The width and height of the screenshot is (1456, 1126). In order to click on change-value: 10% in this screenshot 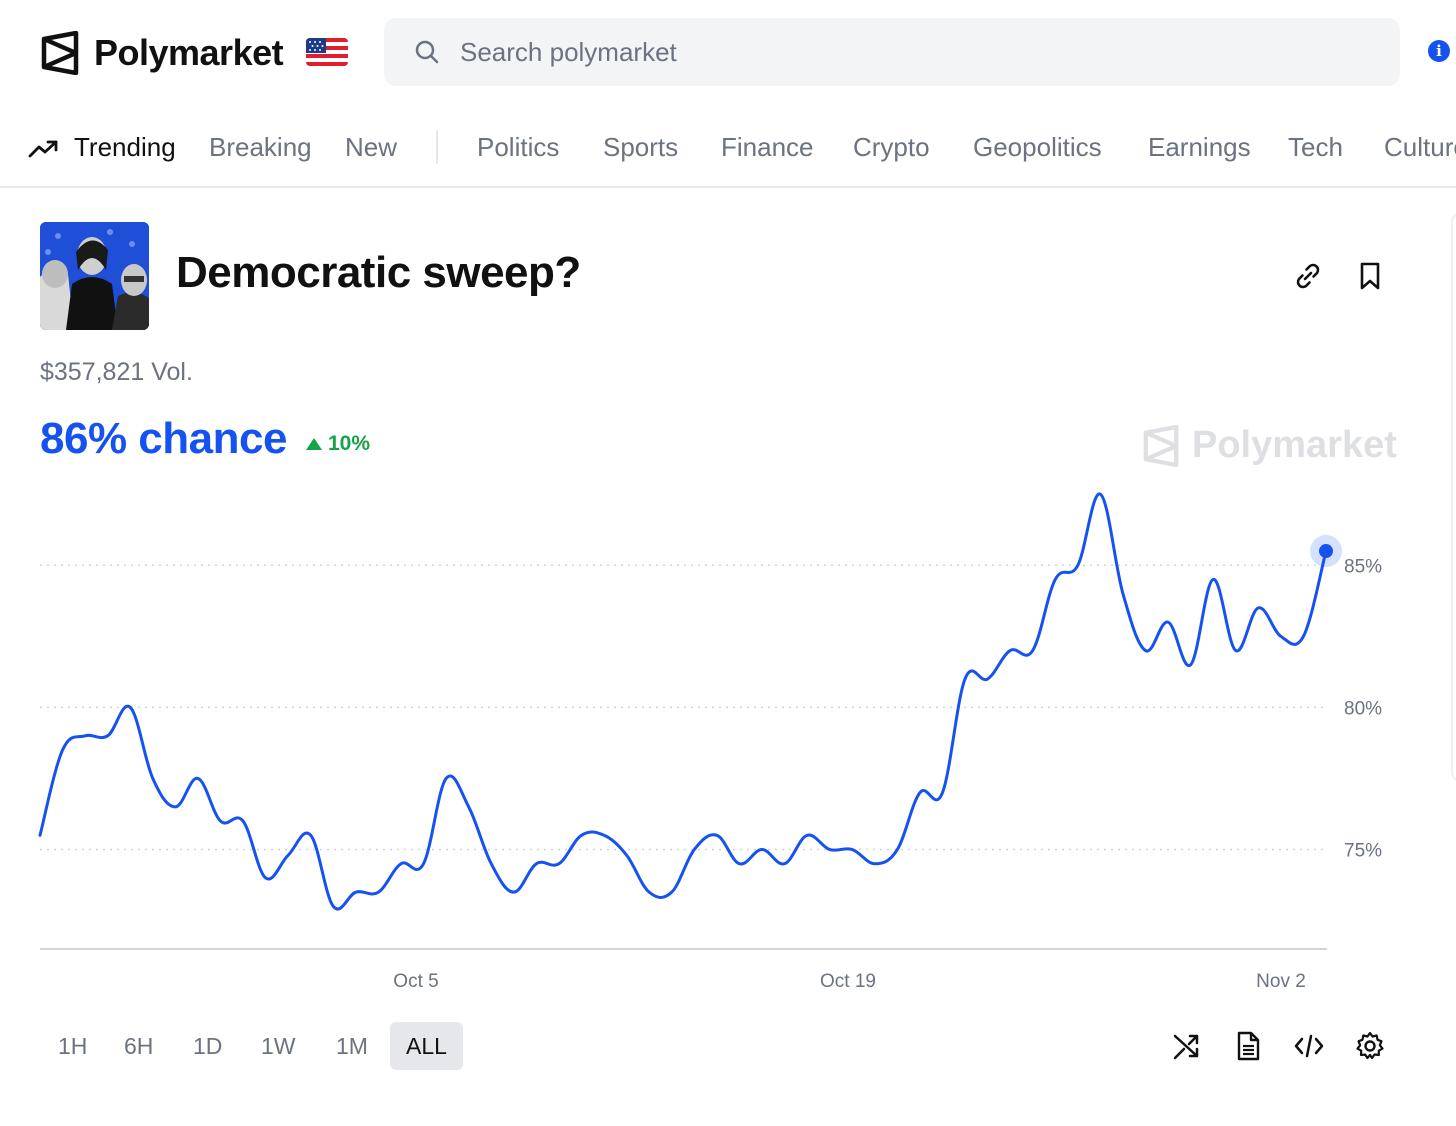, I will do `click(349, 443)`.